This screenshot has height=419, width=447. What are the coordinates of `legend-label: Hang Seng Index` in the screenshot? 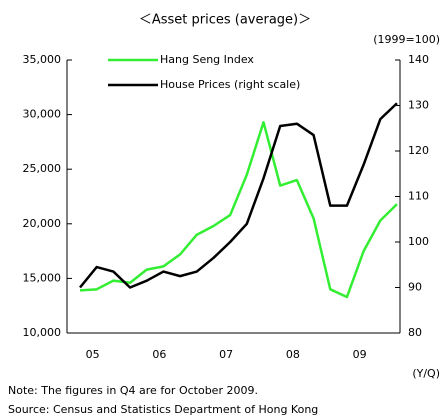 It's located at (207, 59).